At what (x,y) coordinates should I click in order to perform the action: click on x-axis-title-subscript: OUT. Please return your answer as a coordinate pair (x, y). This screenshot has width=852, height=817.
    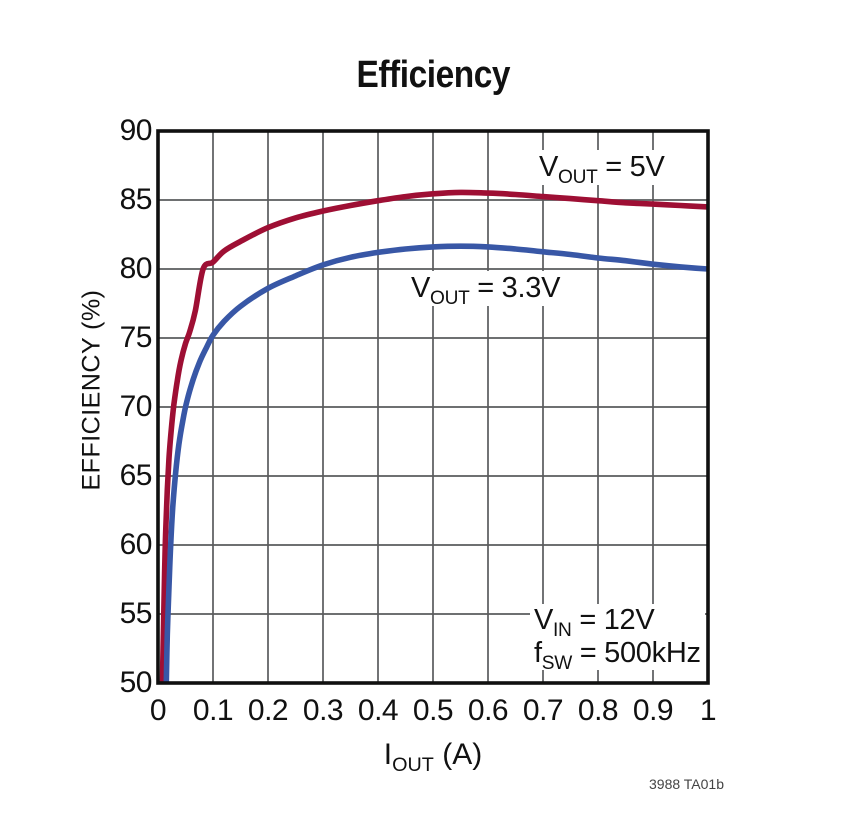
    Looking at the image, I should click on (413, 765).